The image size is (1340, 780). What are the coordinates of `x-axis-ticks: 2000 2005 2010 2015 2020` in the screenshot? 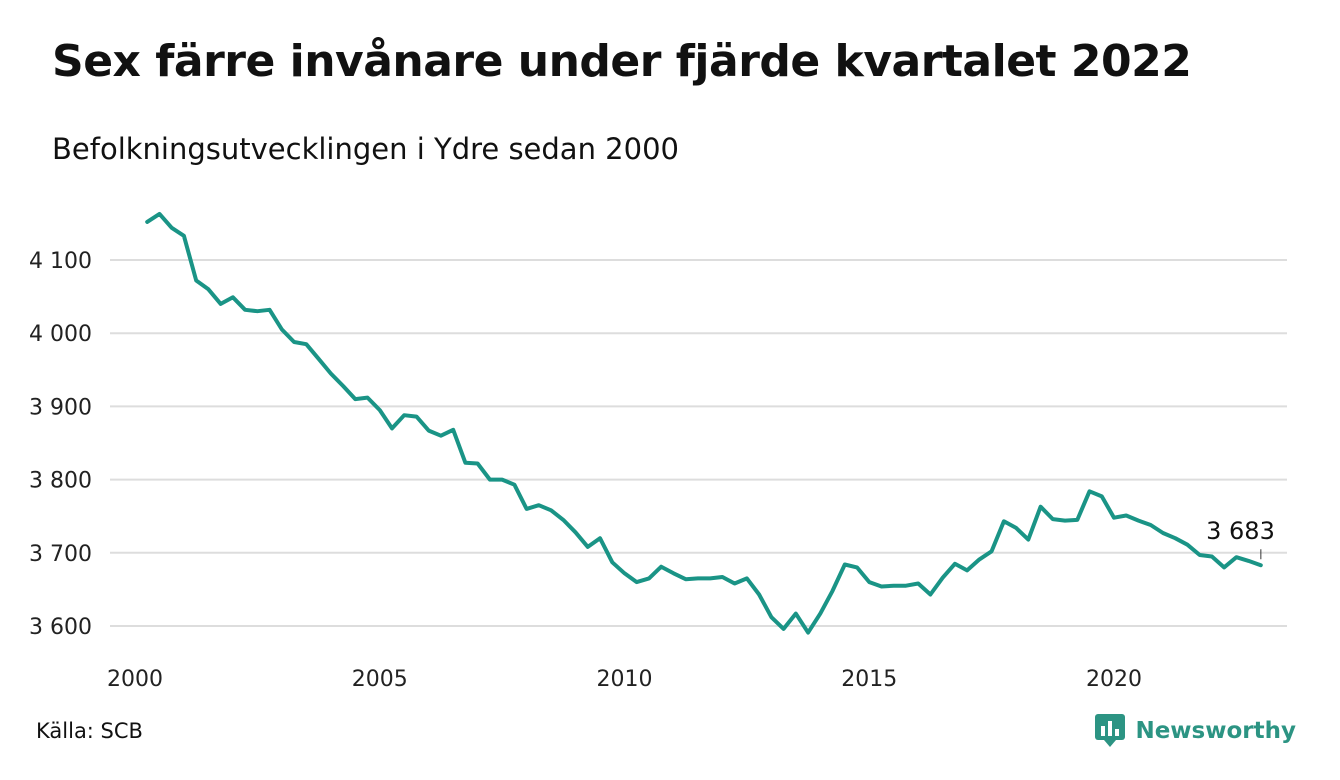 It's located at (624, 679).